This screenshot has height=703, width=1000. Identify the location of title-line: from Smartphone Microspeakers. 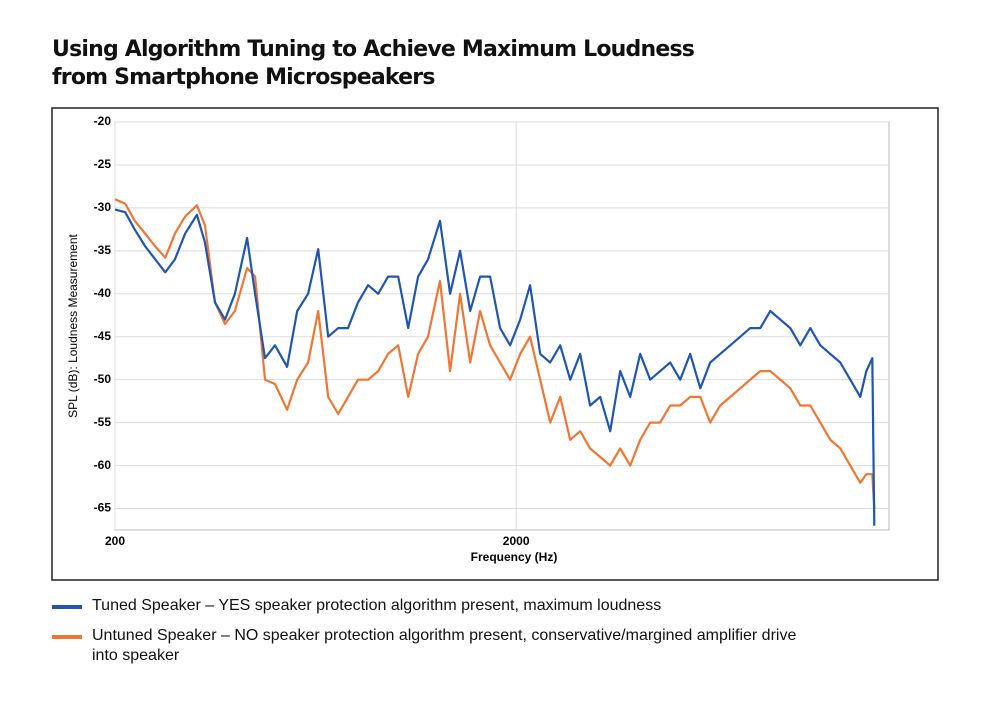
(243, 77).